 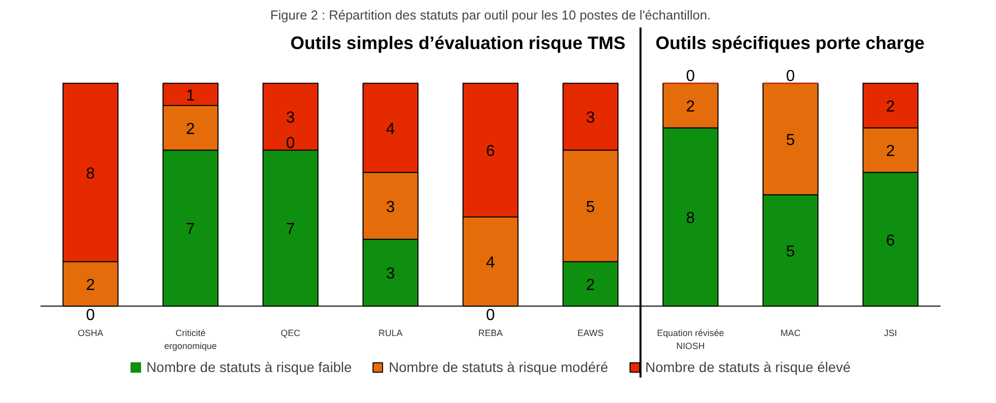 What do you see at coordinates (458, 43) in the screenshot?
I see `text: Outils simples d’évaluation risque TMS` at bounding box center [458, 43].